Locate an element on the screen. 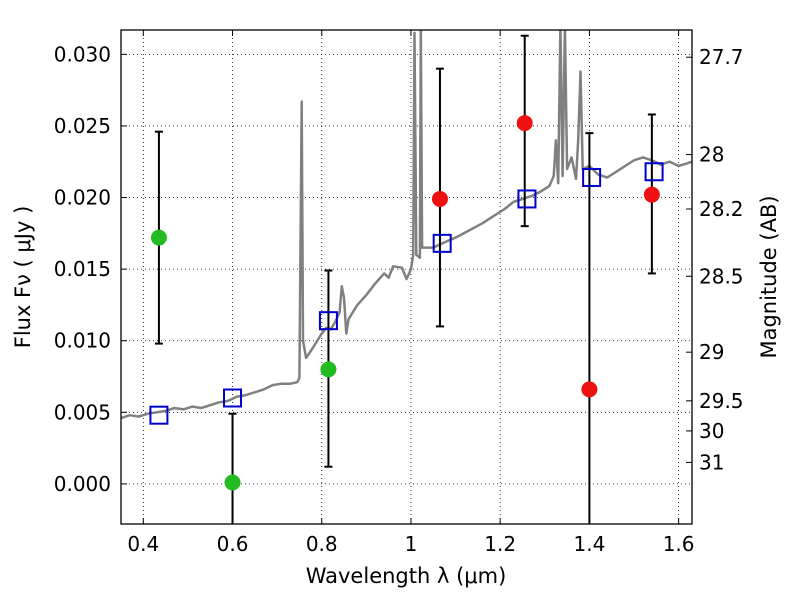 The width and height of the screenshot is (800, 600). y2-tick-label: 28.2 is located at coordinates (721, 209).